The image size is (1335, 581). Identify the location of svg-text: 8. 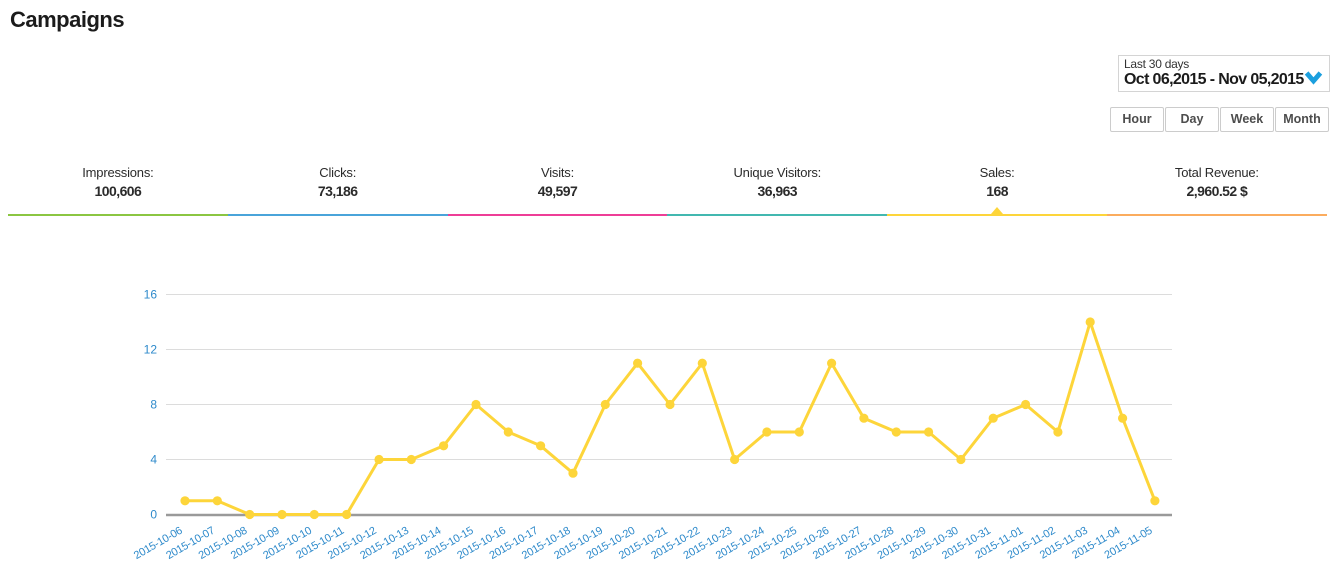
(153, 405).